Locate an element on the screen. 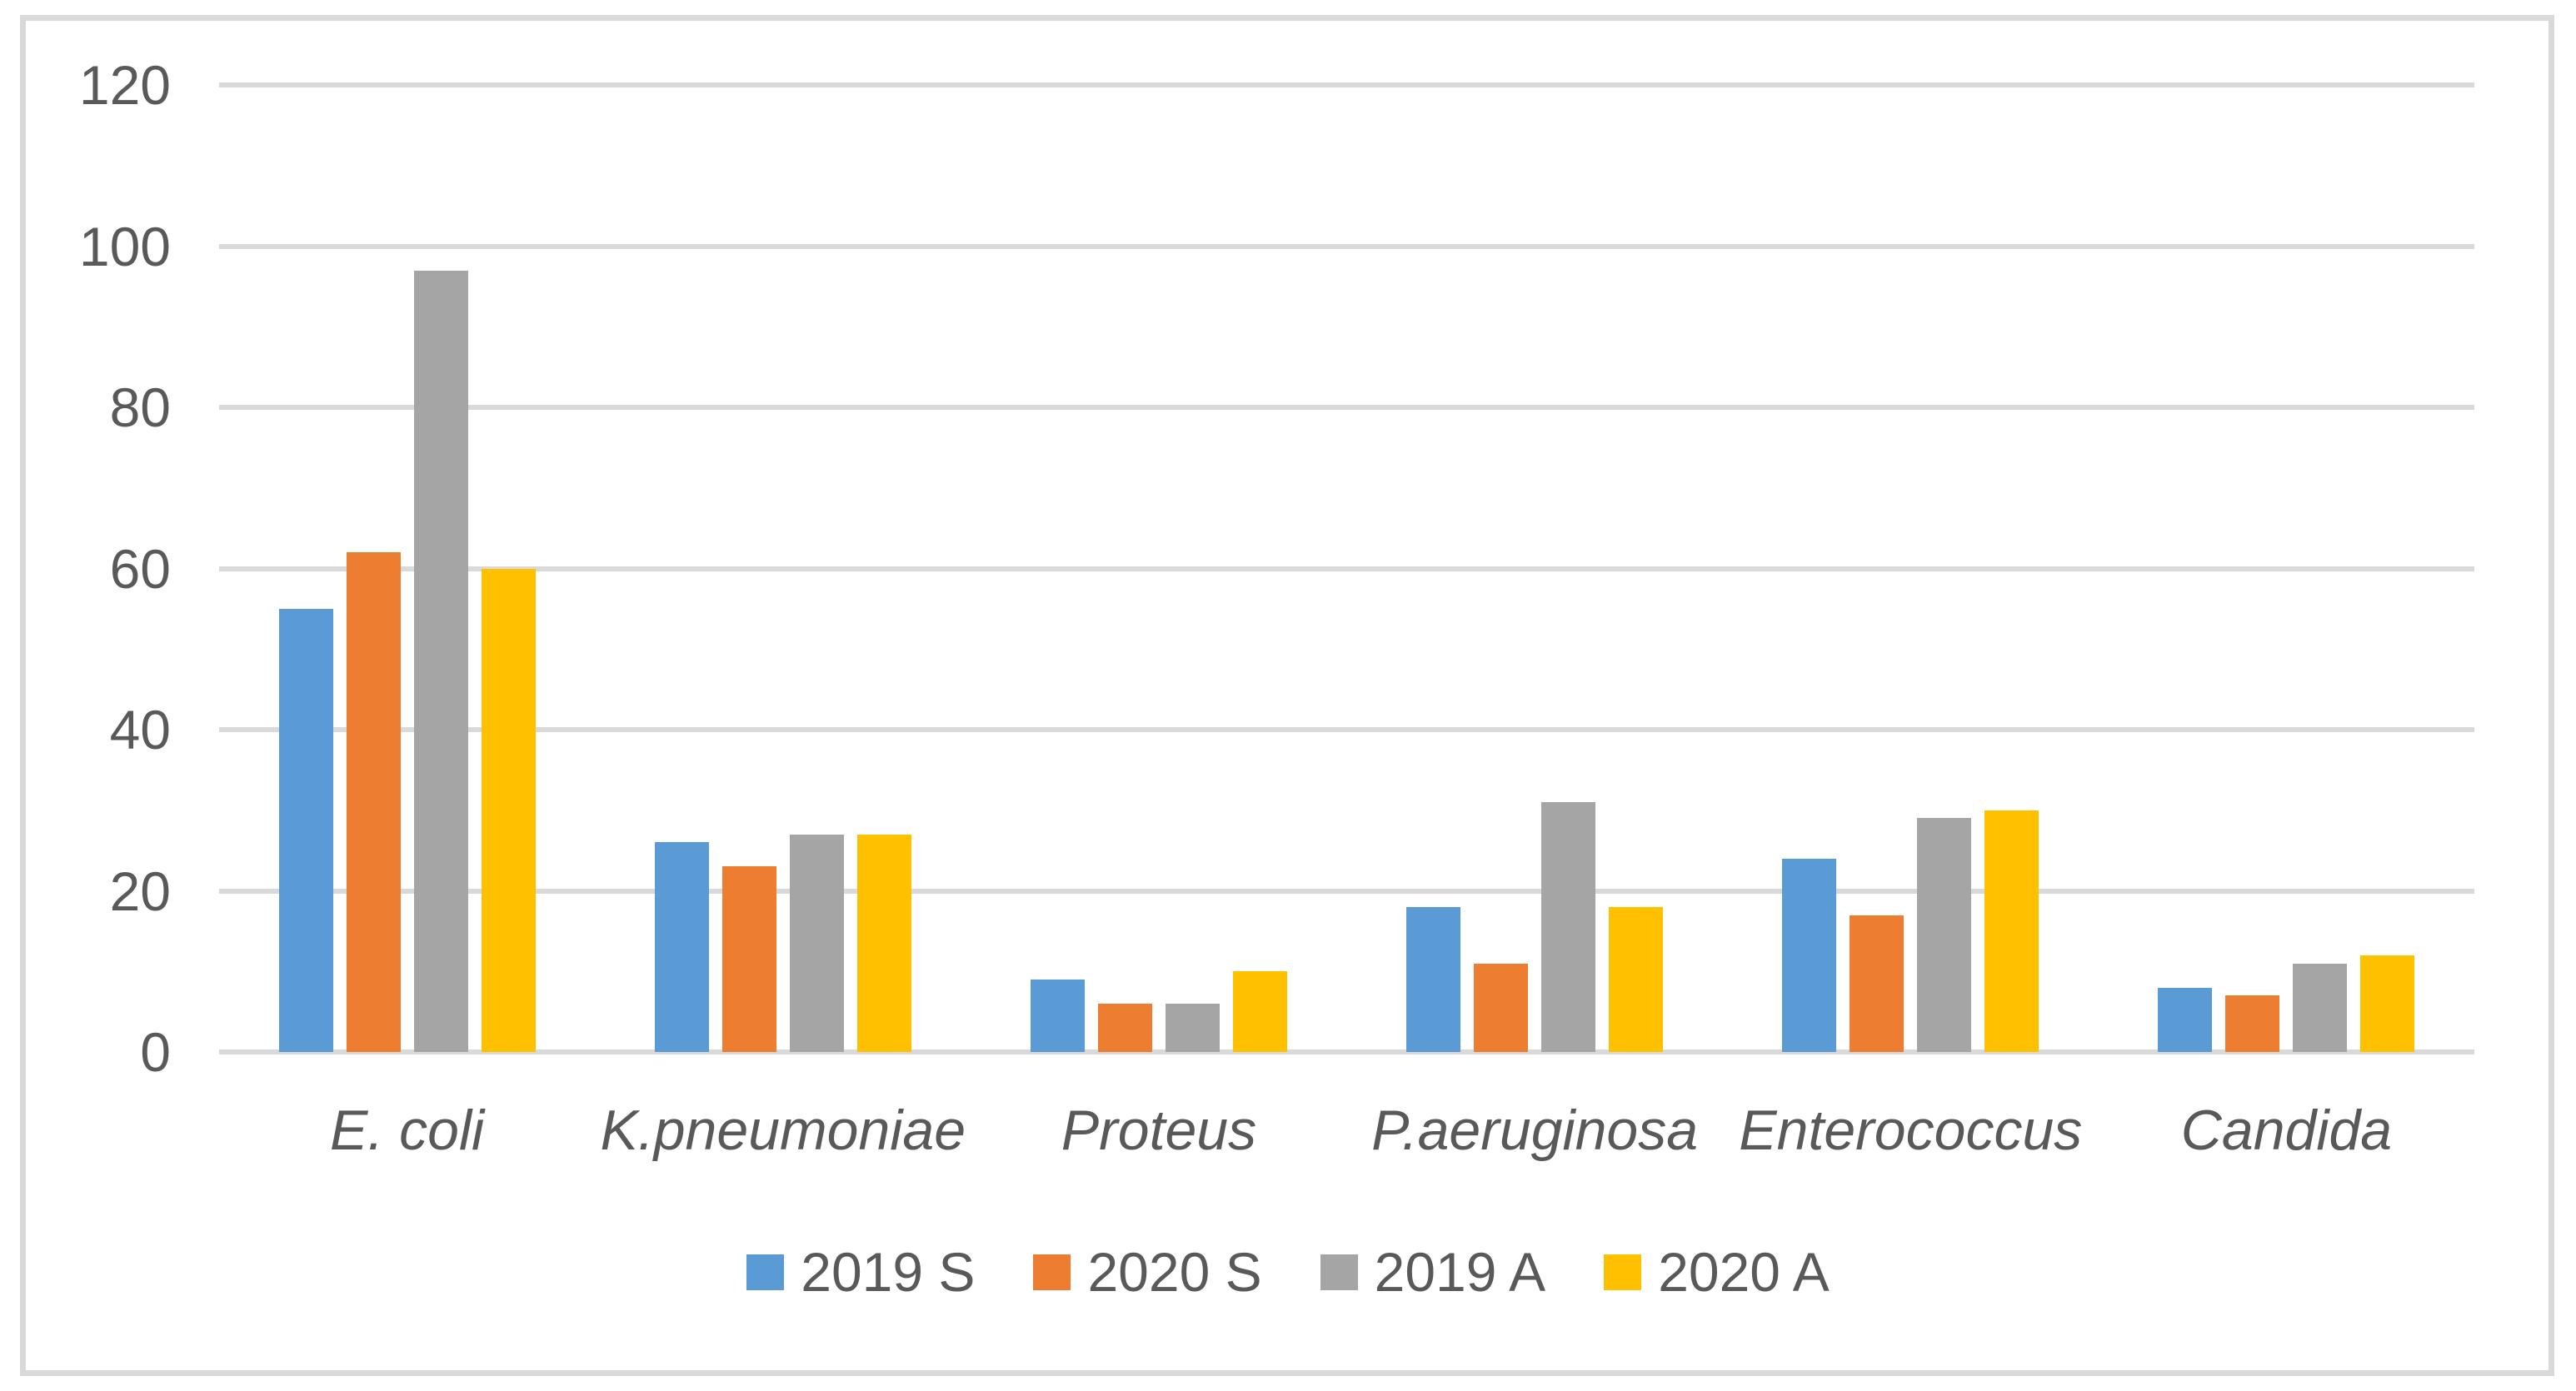 The image size is (2576, 1391). legend-item: 2019 S is located at coordinates (860, 1272).